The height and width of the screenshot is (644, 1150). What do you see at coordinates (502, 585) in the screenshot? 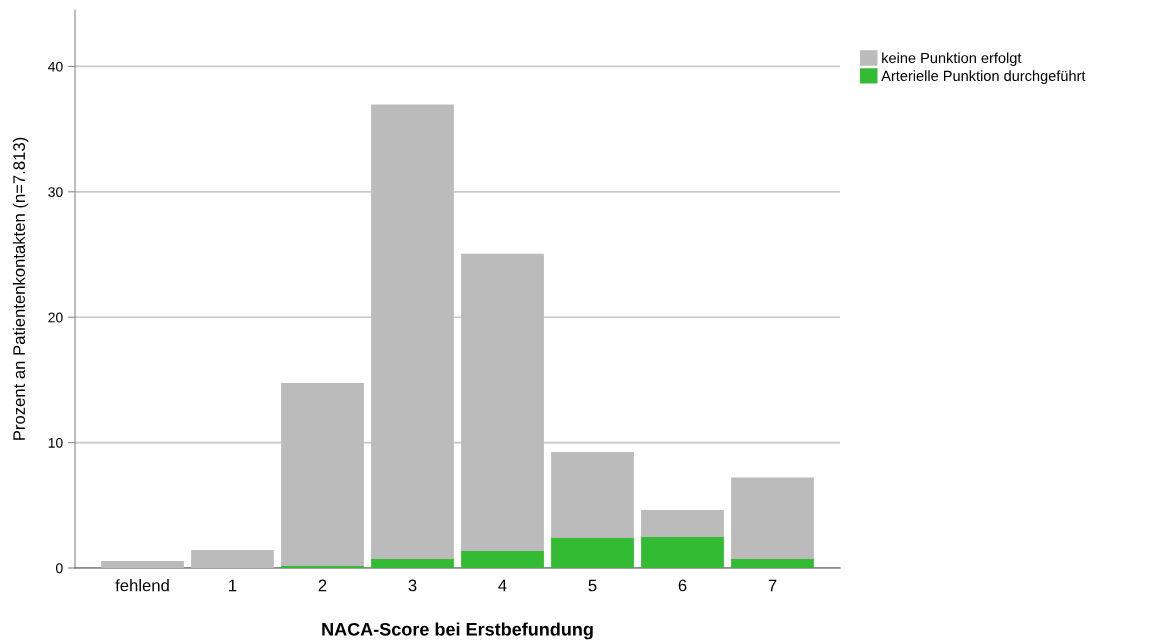
I see `x-tick-label: 4` at bounding box center [502, 585].